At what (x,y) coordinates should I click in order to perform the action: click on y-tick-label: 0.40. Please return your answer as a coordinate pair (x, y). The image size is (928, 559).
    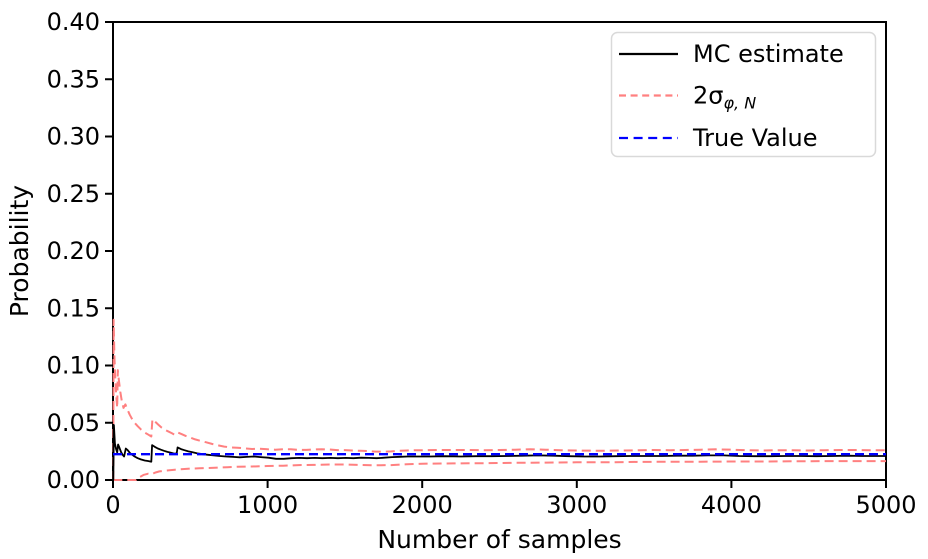
    Looking at the image, I should click on (73, 22).